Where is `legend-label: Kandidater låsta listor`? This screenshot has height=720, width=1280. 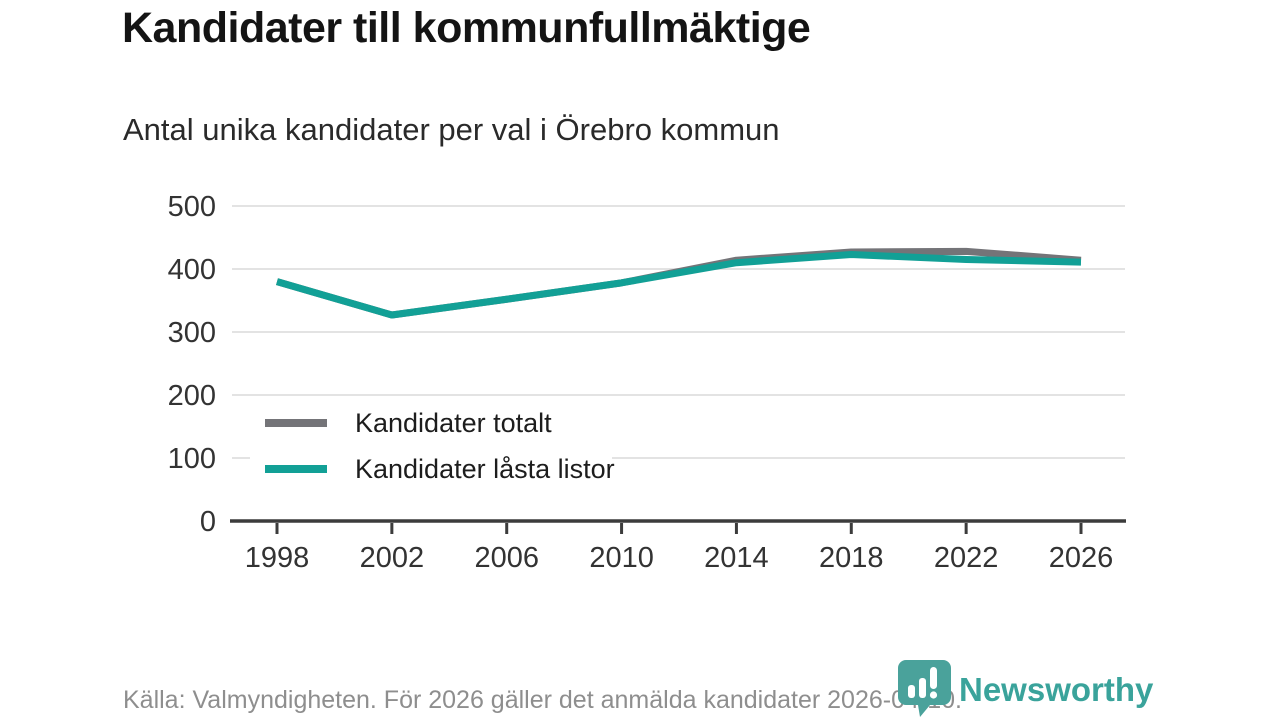
legend-label: Kandidater låsta listor is located at coordinates (485, 469).